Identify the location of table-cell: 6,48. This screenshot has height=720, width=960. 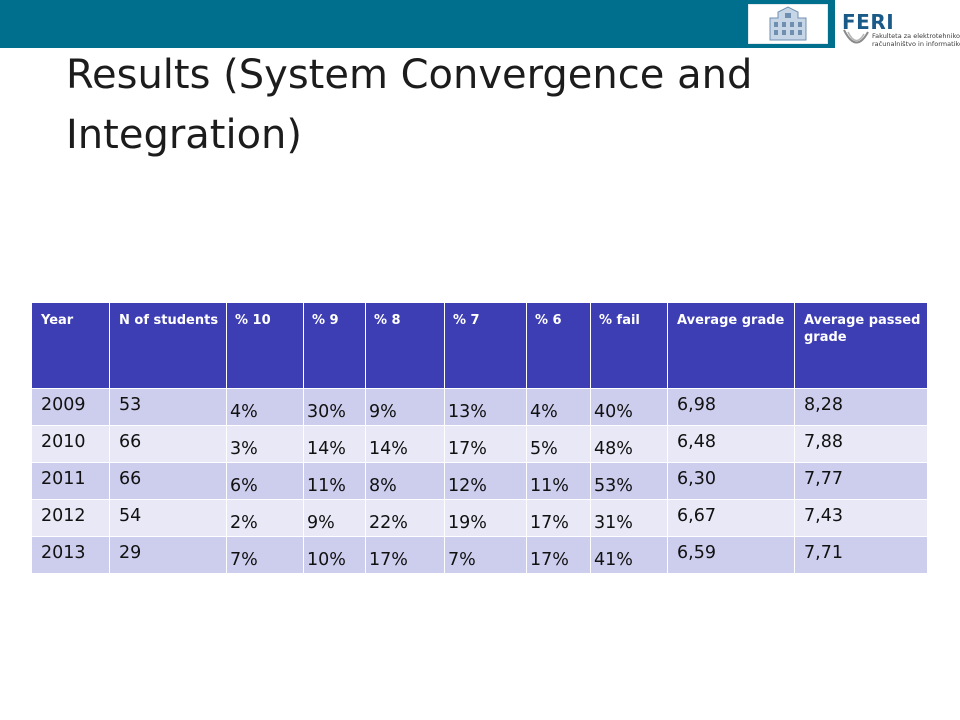
(731, 444).